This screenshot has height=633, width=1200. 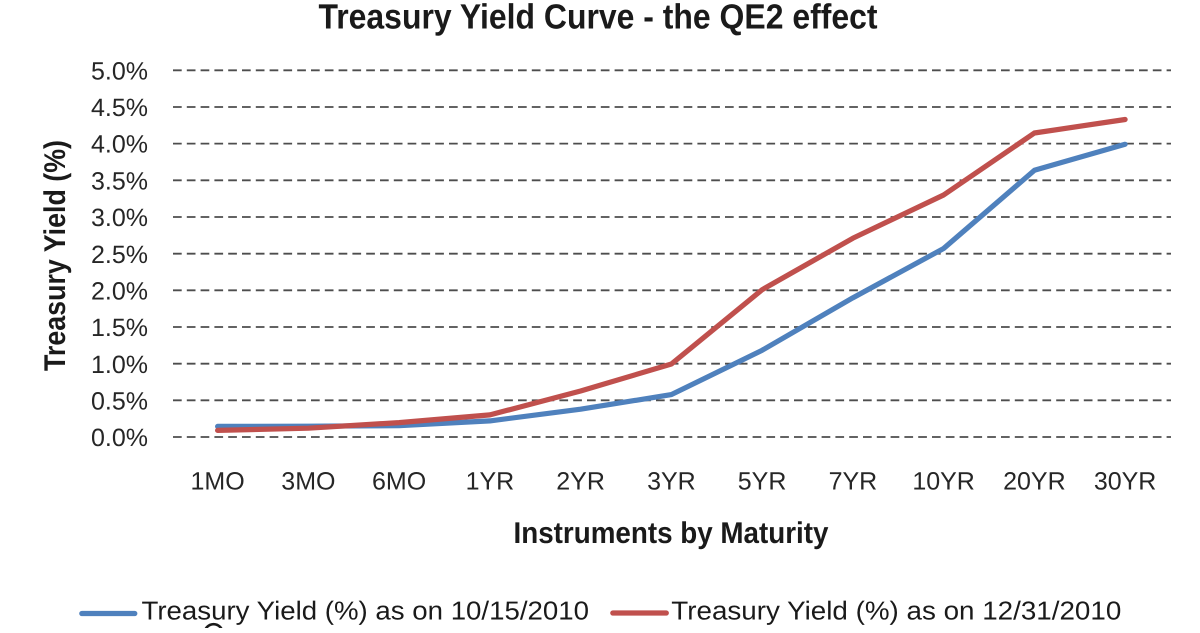 What do you see at coordinates (119, 145) in the screenshot?
I see `svg-text: 4.0%` at bounding box center [119, 145].